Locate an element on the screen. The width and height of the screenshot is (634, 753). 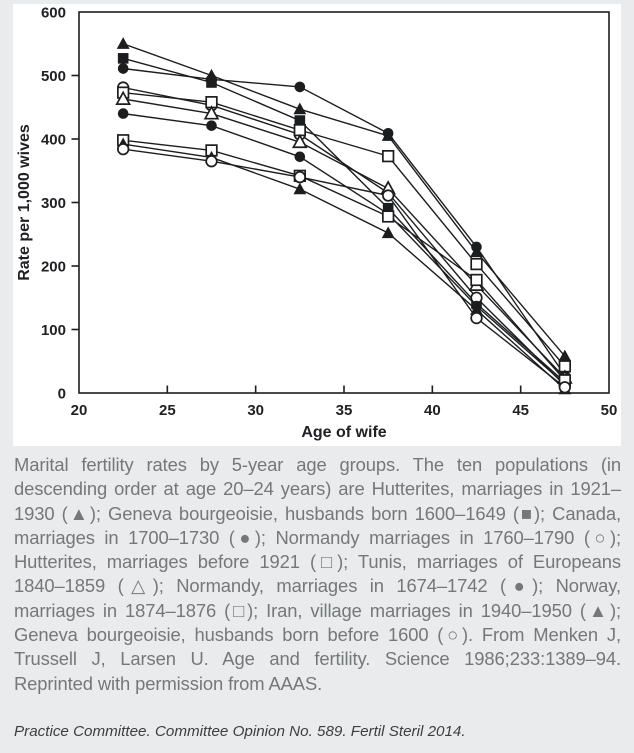
x-tick-label: 20 is located at coordinates (79, 410).